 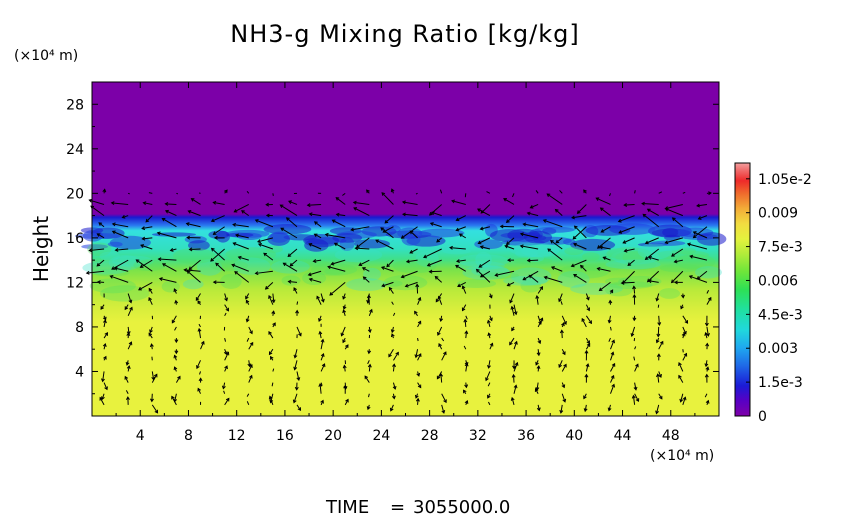 I want to click on time-label: TIME, so click(x=347, y=507).